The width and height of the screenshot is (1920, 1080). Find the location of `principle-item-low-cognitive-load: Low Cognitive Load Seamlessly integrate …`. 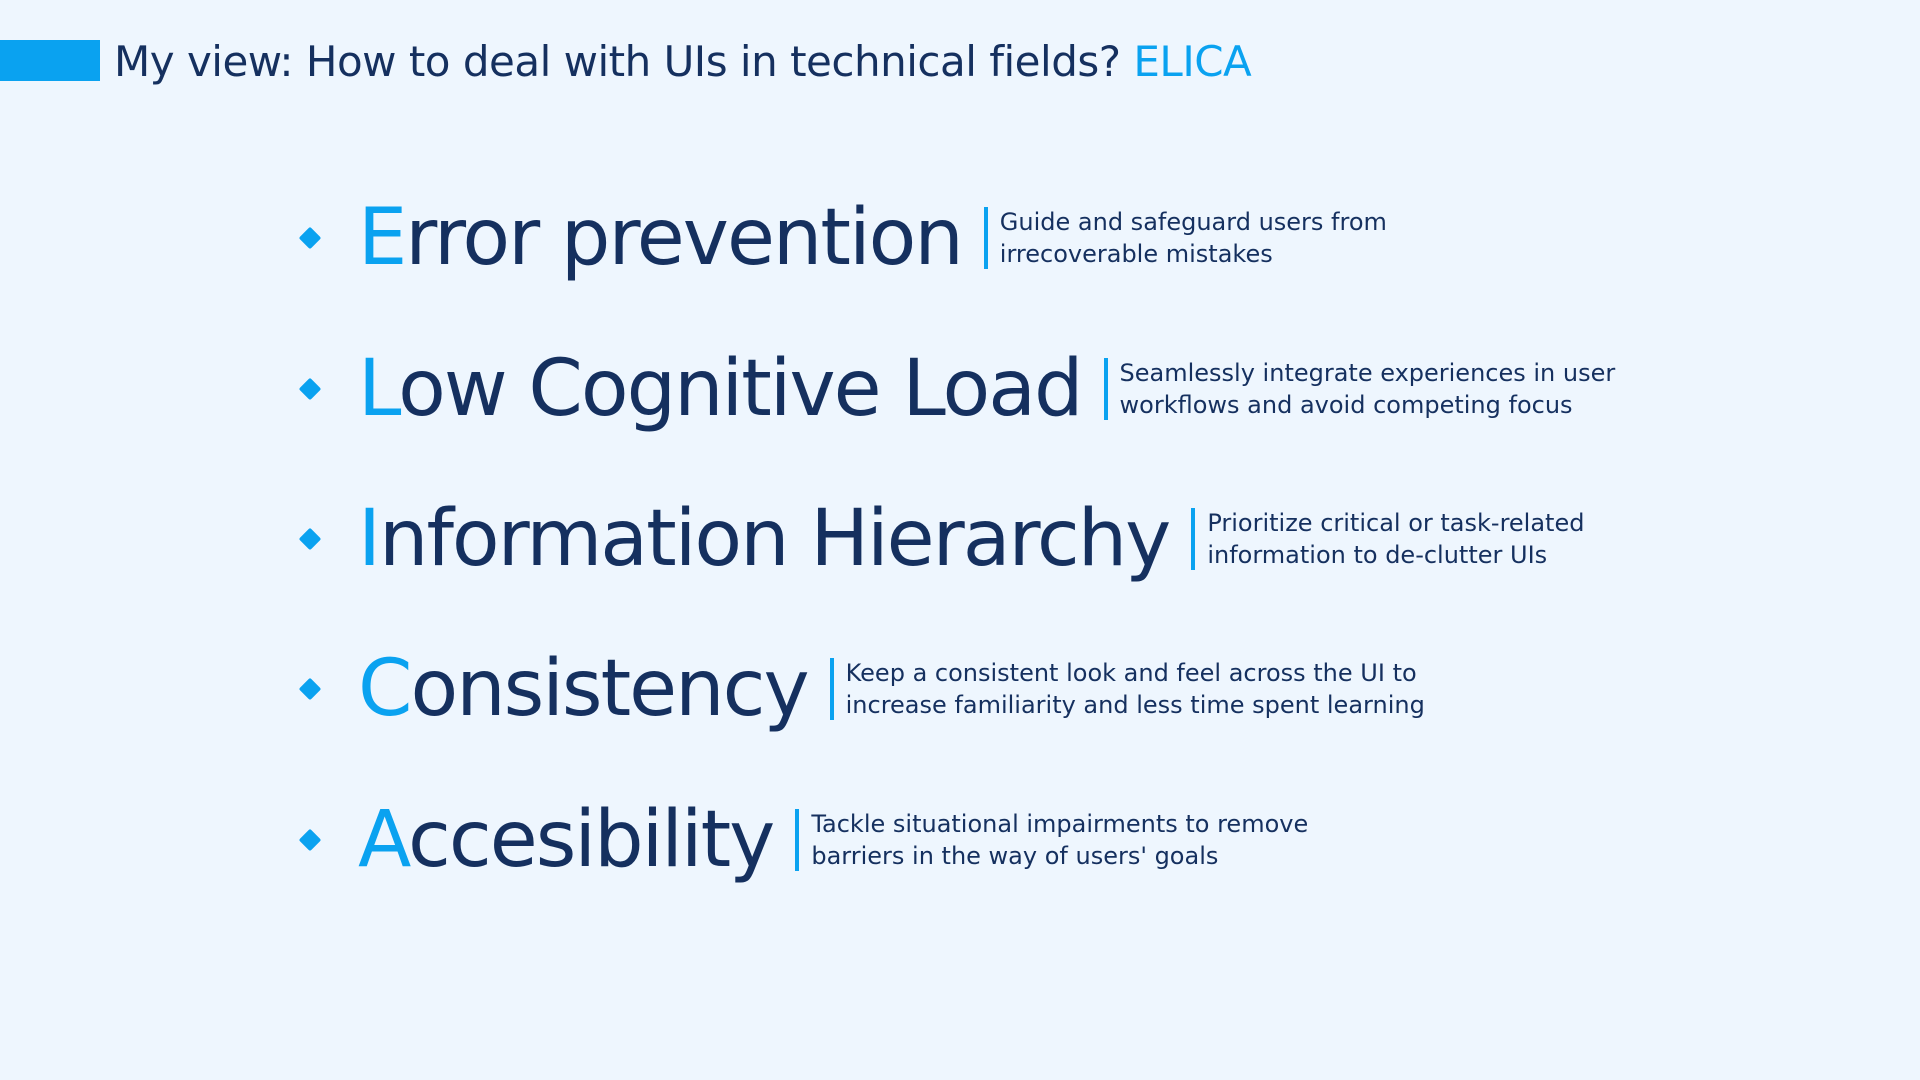

principle-item-low-cognitive-load: Low Cognitive Load Seamlessly integrate … is located at coordinates (957, 389).